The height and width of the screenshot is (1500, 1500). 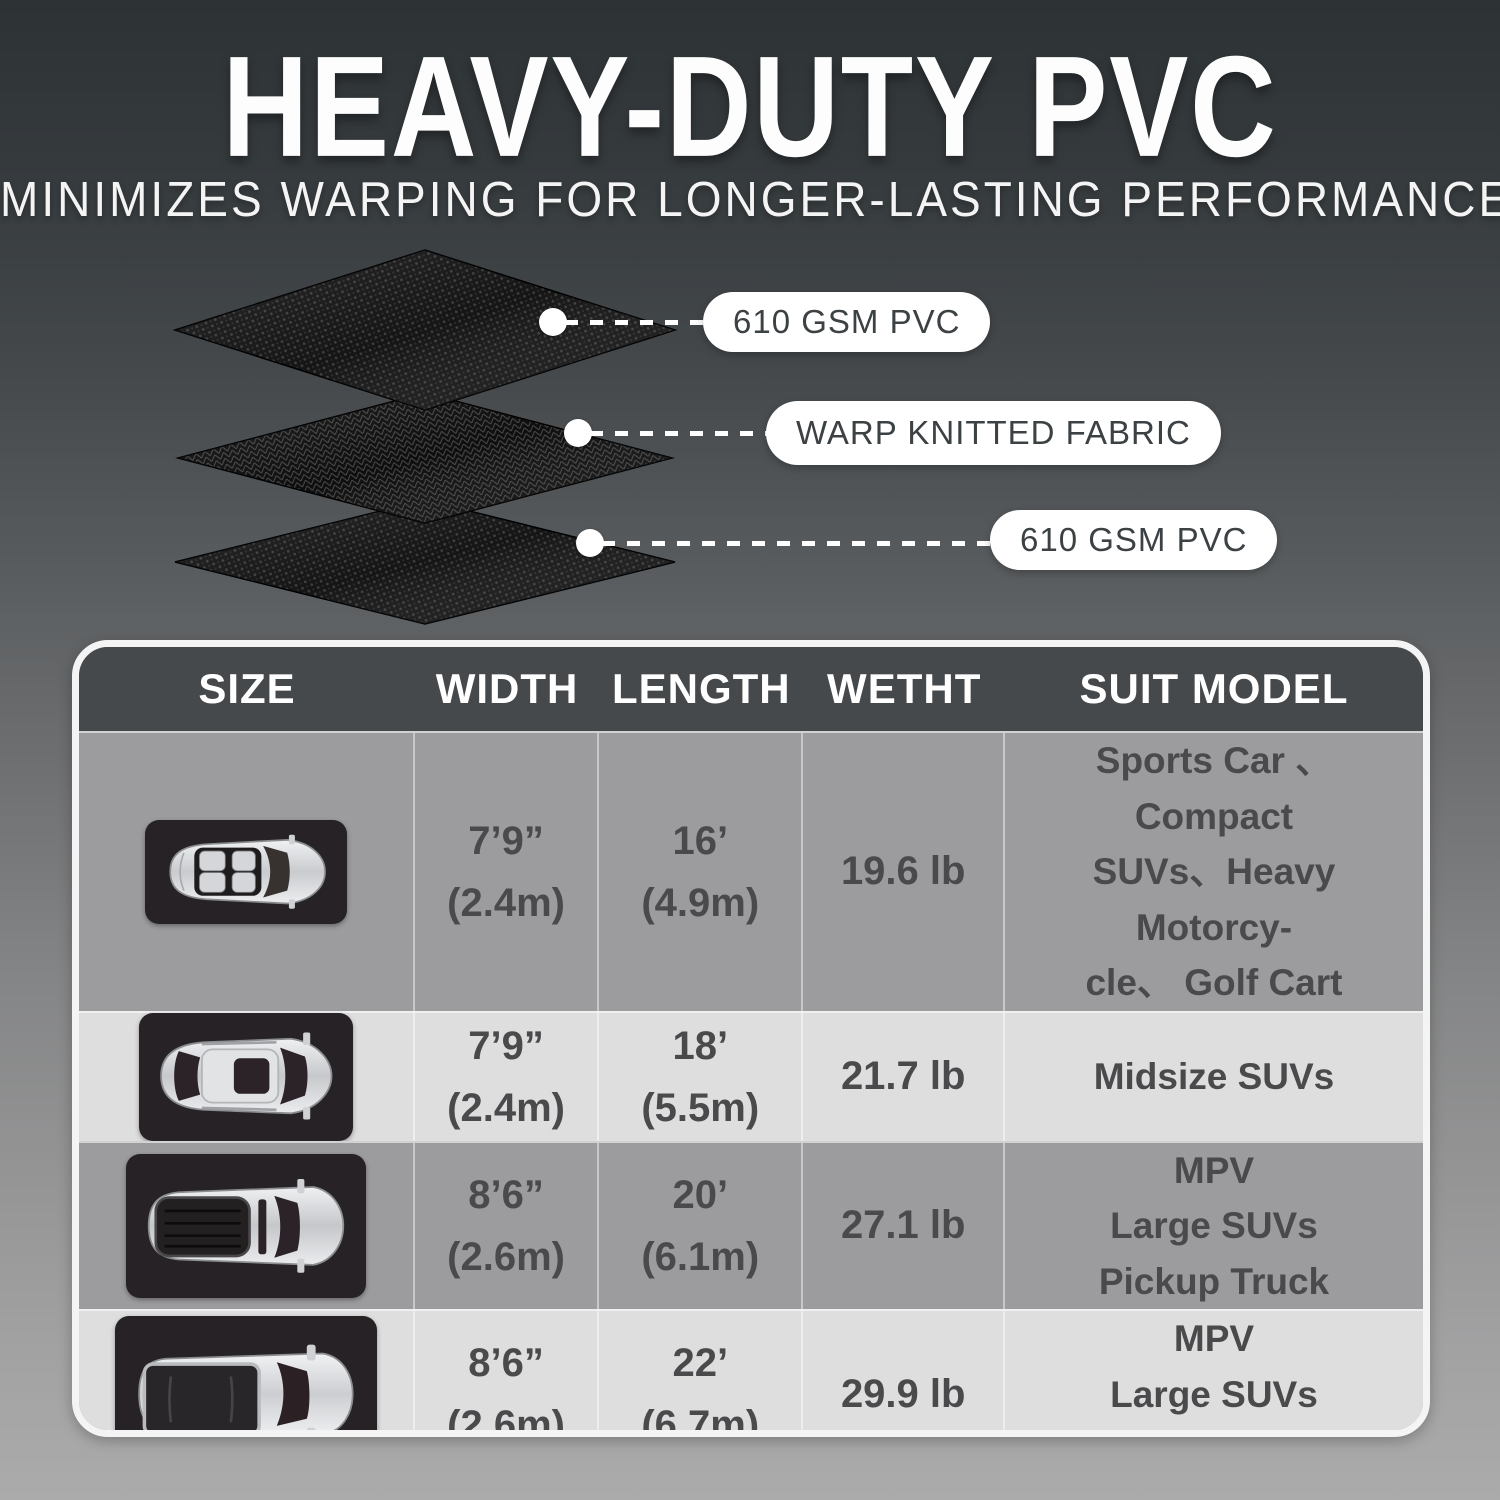 I want to click on header-weight: WETHT, so click(x=904, y=688).